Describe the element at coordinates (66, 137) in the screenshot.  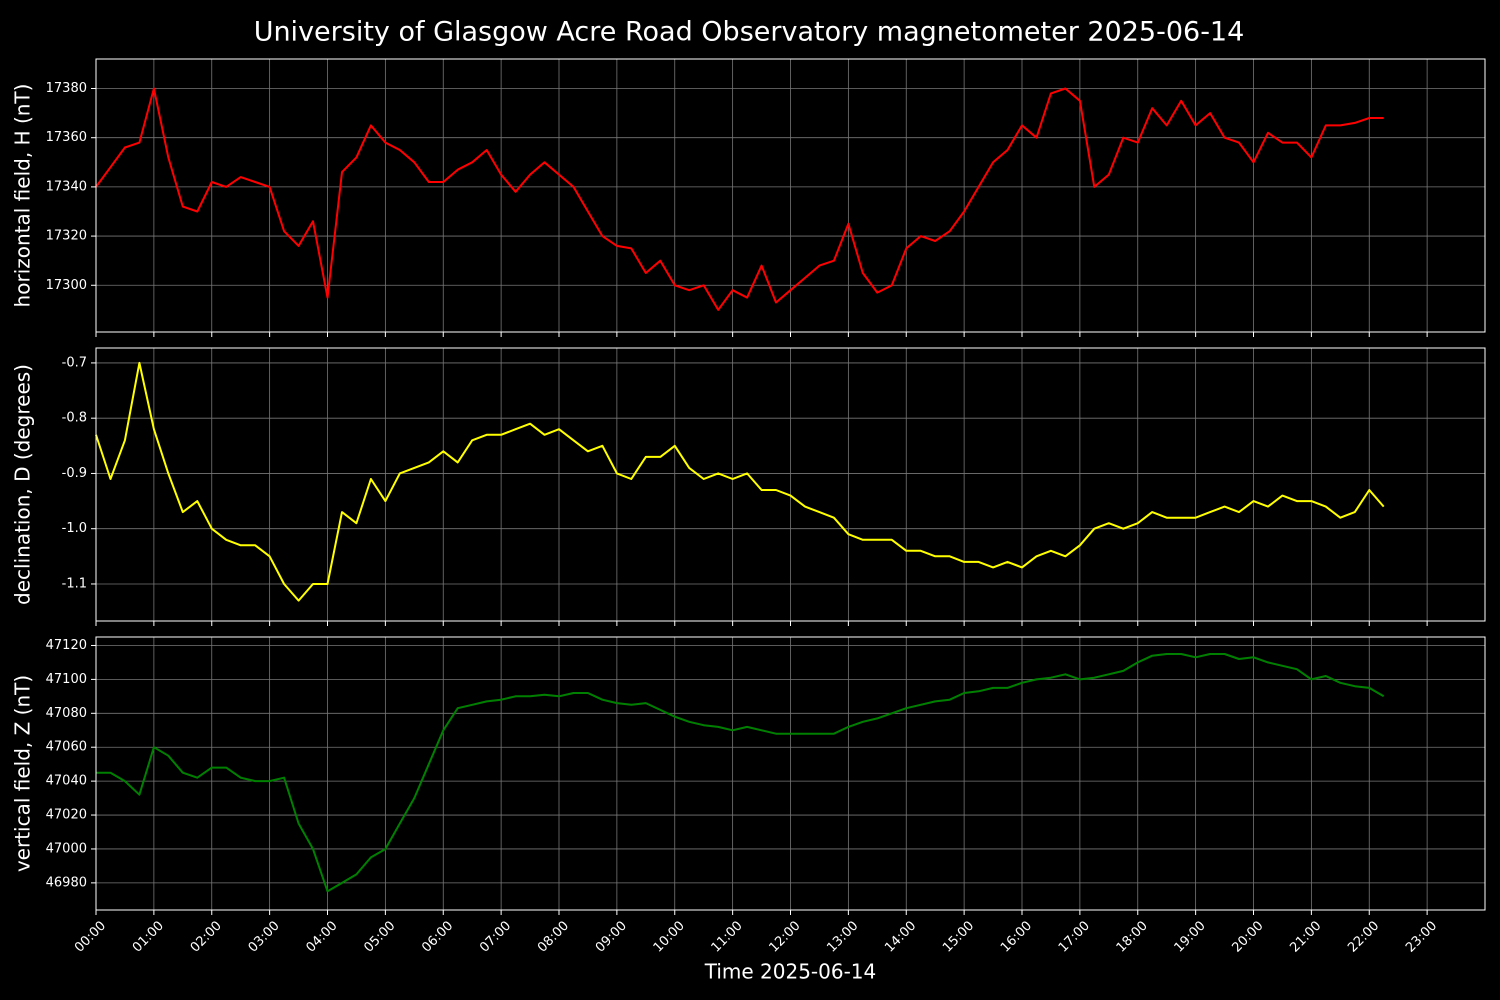
I see `y-tick-label: 17360` at that location.